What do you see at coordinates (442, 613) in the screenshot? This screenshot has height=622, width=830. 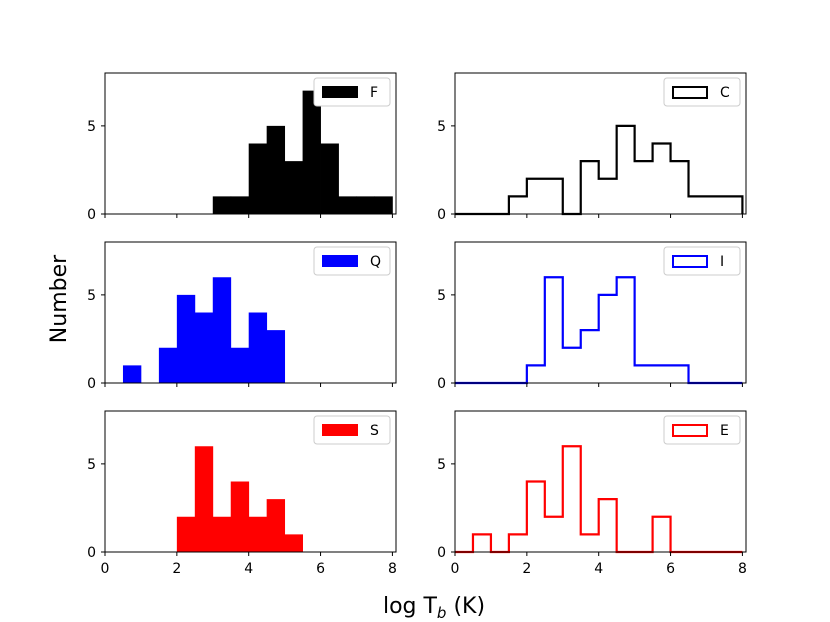 I see `x-axis-title-subscript: b` at bounding box center [442, 613].